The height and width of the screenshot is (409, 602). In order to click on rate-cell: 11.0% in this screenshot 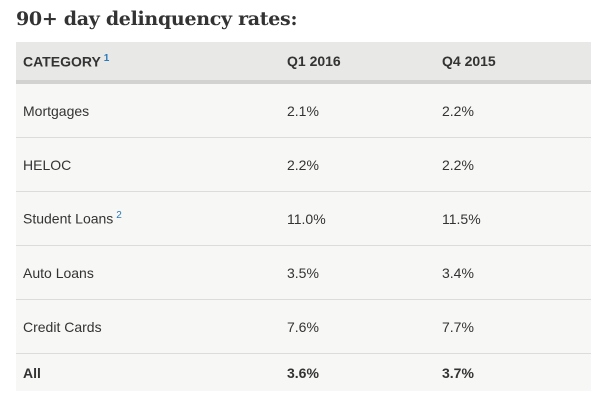, I will do `click(364, 218)`.